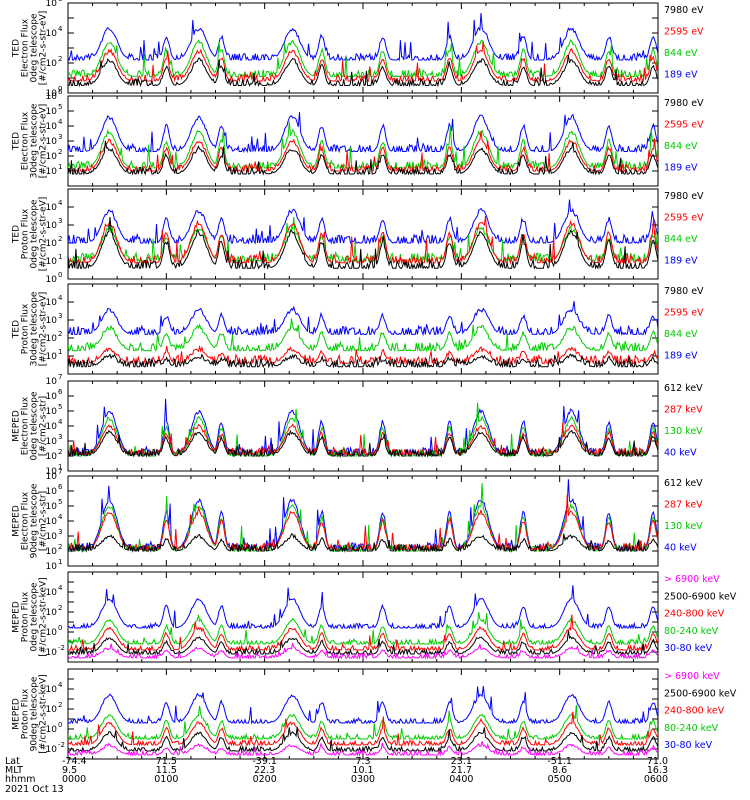 The image size is (750, 800). I want to click on legend-entry: 2500-6900 keV, so click(700, 693).